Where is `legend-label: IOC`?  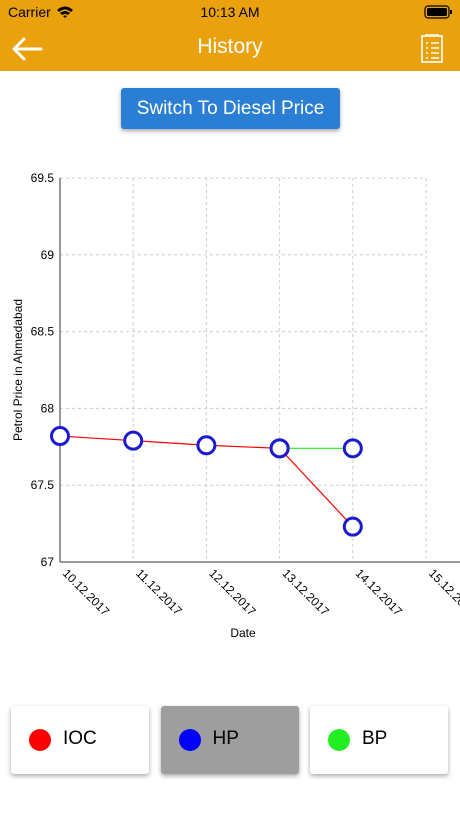 legend-label: IOC is located at coordinates (80, 738).